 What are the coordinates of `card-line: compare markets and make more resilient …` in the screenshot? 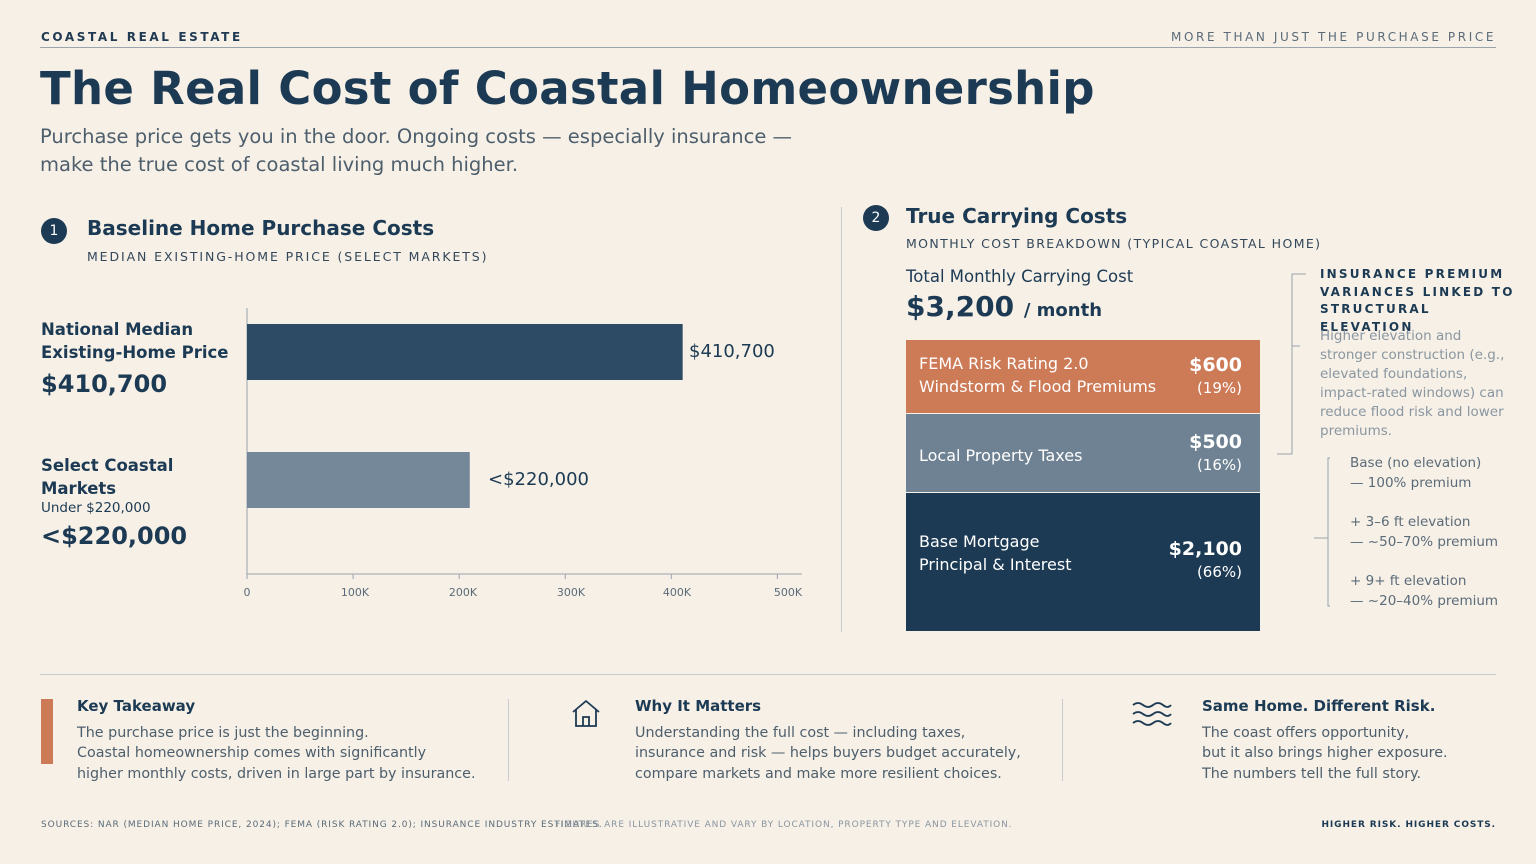 It's located at (818, 773).